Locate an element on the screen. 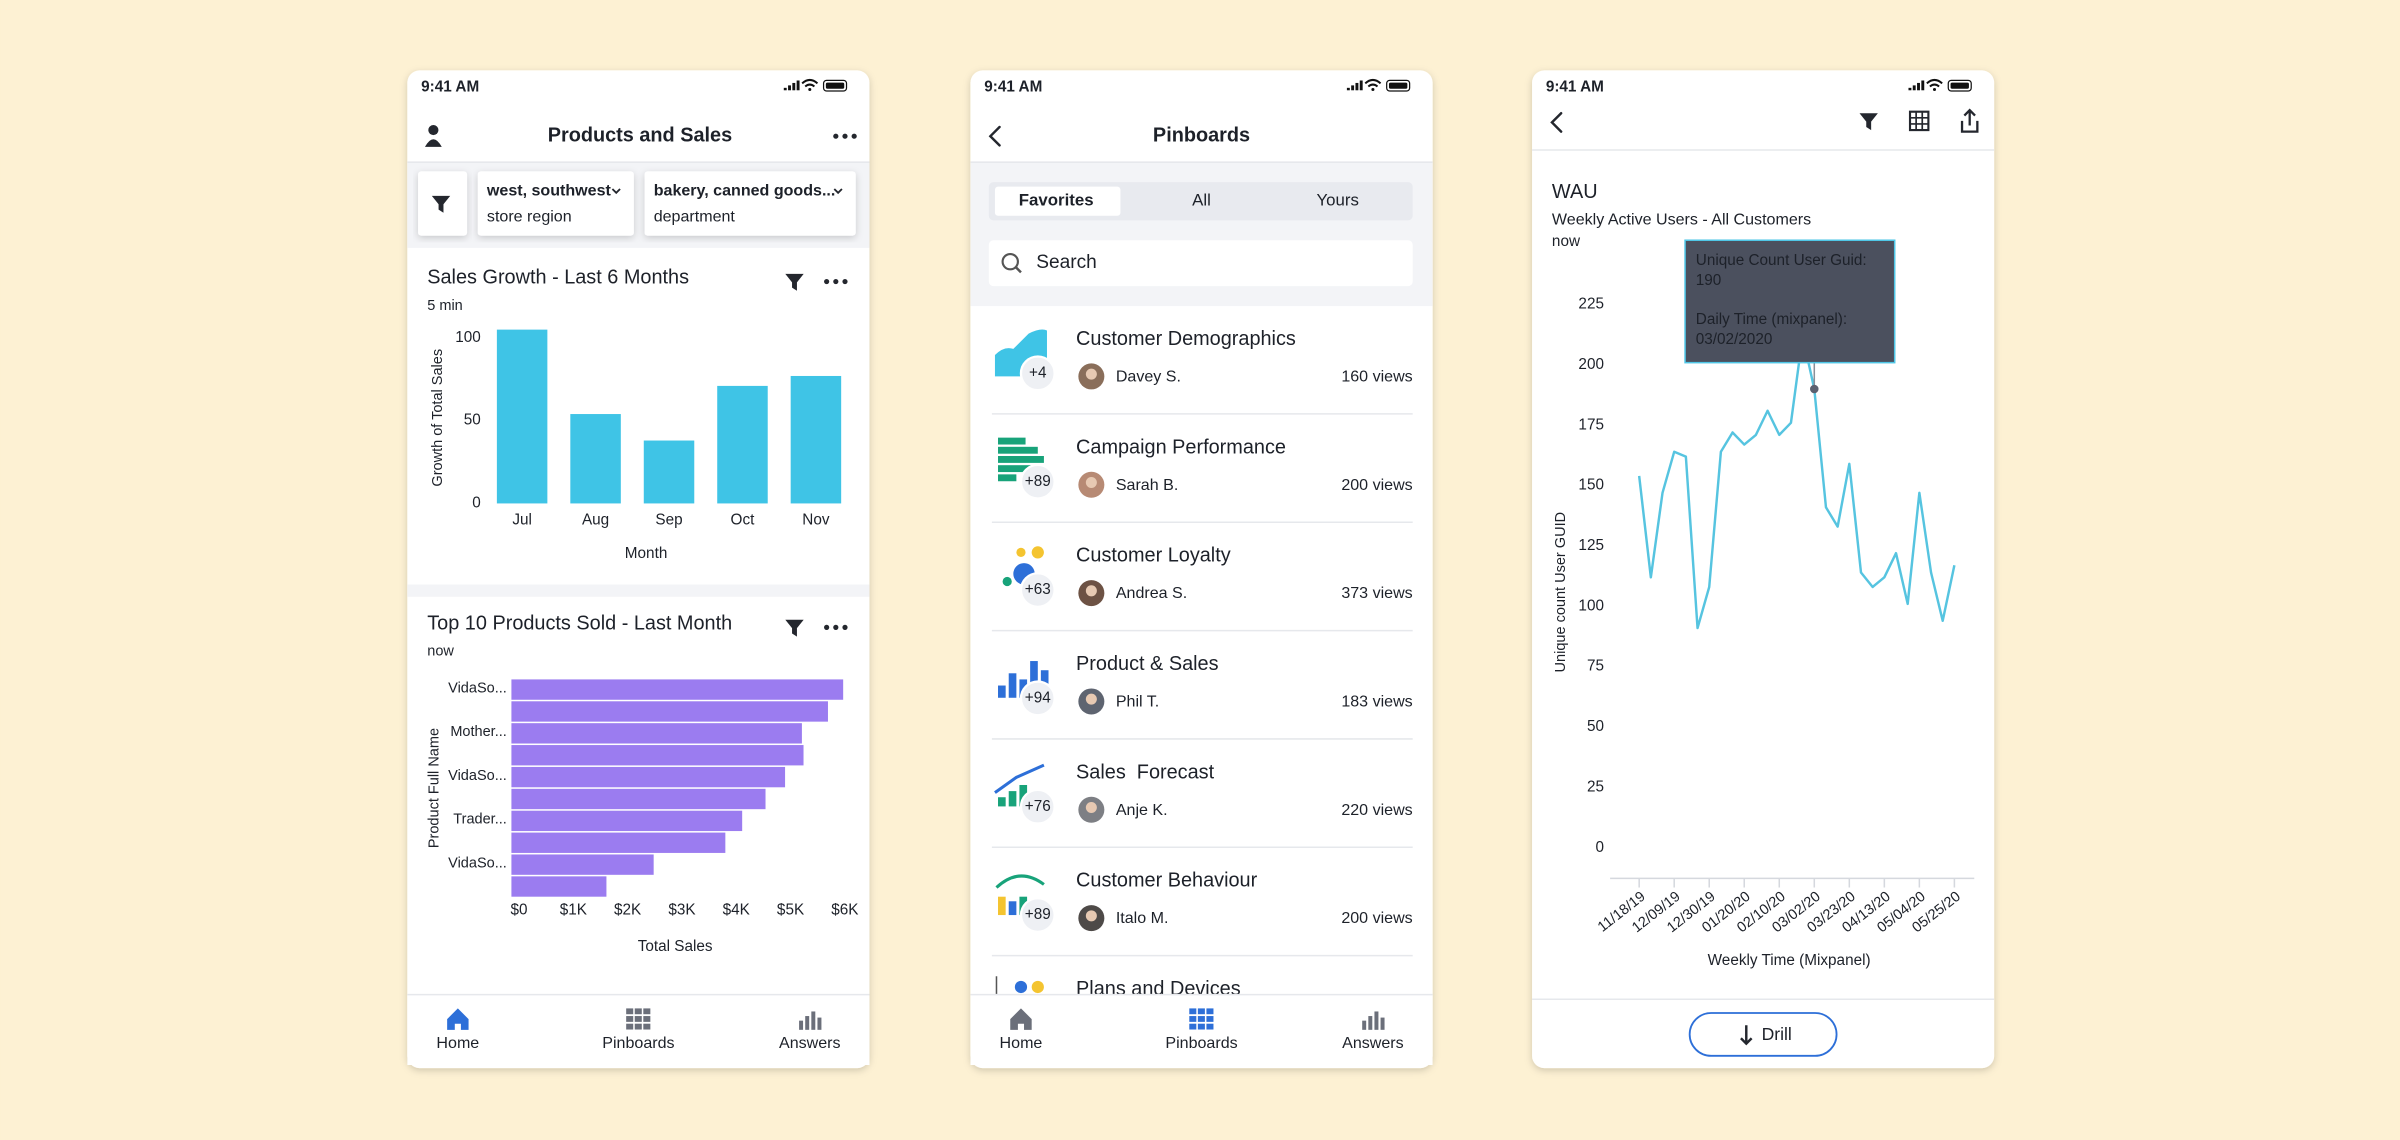 This screenshot has width=2400, height=1140. drill-icon is located at coordinates (1746, 1035).